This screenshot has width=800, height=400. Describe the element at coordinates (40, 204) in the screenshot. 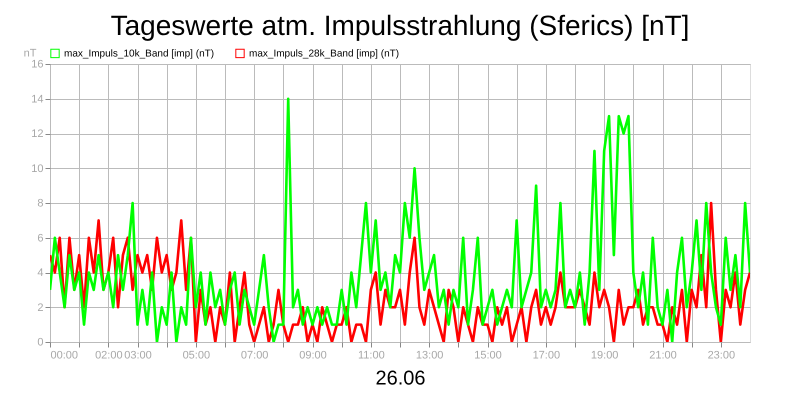

I see `y-tick-label: 8` at that location.